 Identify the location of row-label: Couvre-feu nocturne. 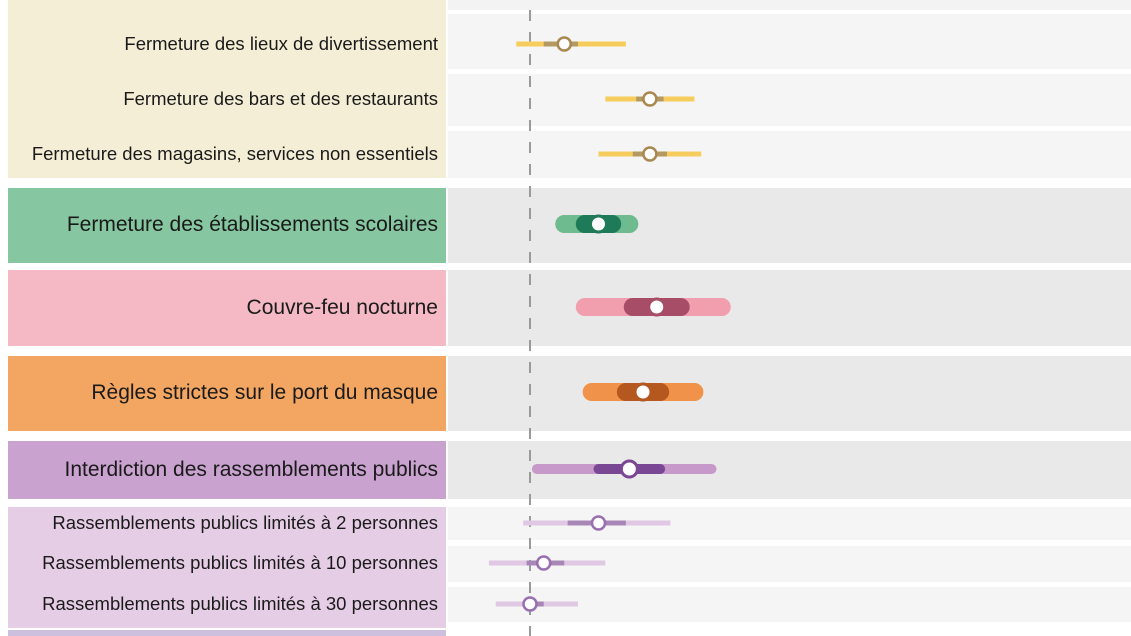
(342, 307).